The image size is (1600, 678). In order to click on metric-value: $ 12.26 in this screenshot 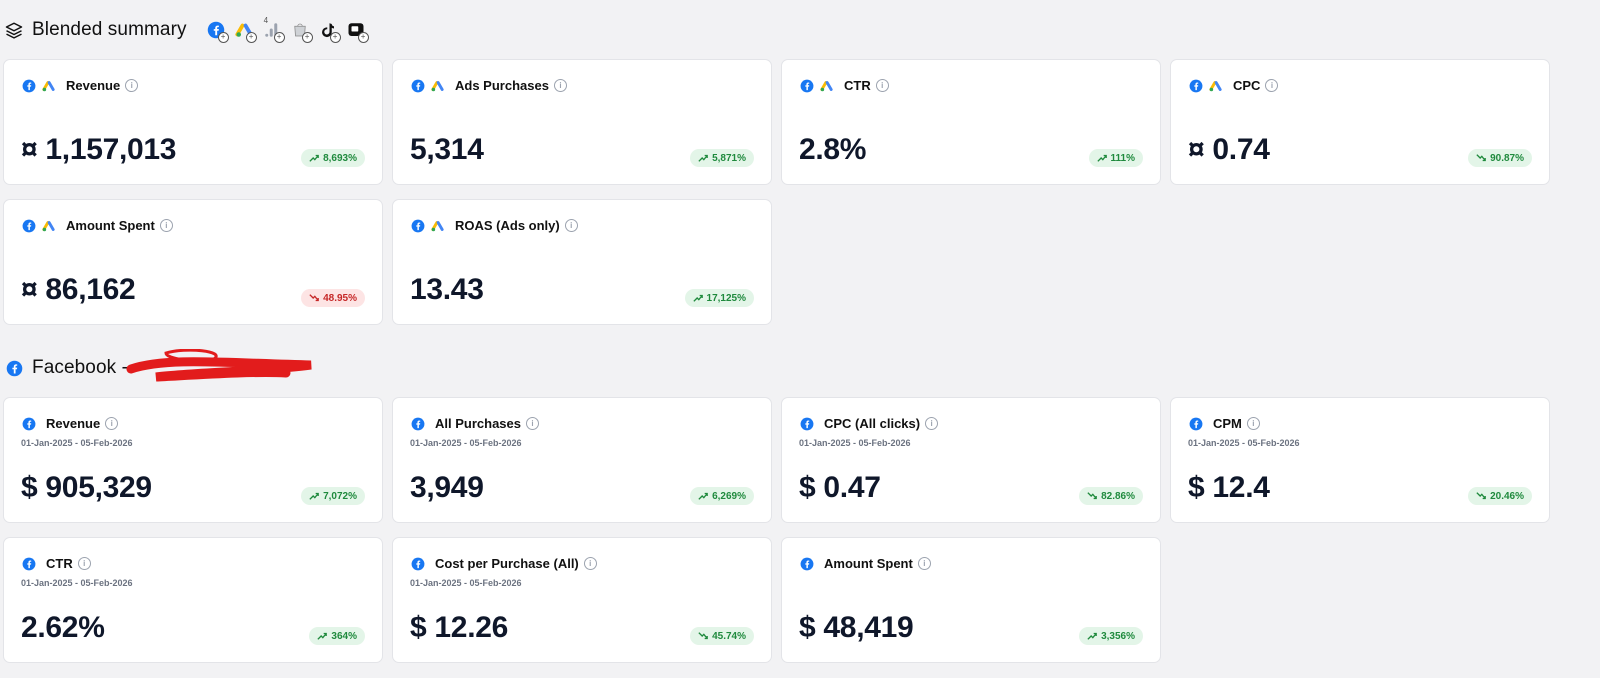, I will do `click(459, 627)`.